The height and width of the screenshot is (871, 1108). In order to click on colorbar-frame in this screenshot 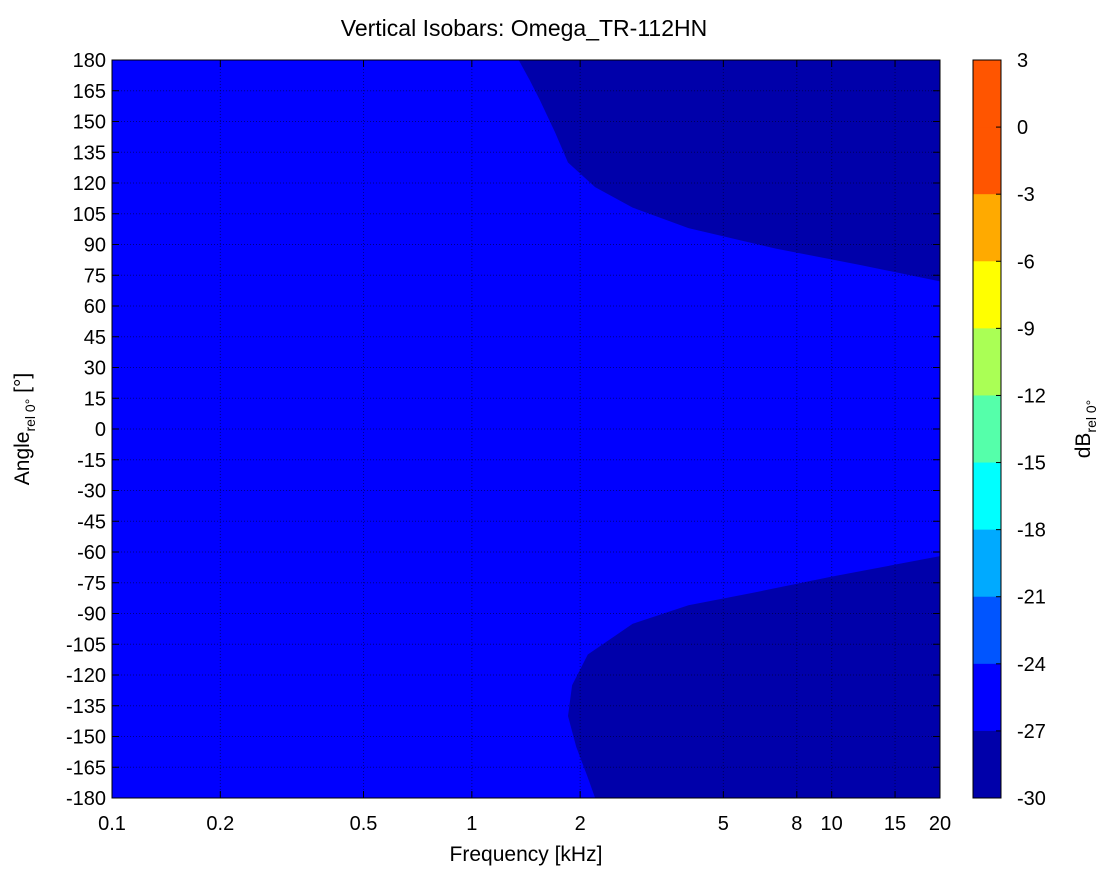, I will do `click(987, 429)`.